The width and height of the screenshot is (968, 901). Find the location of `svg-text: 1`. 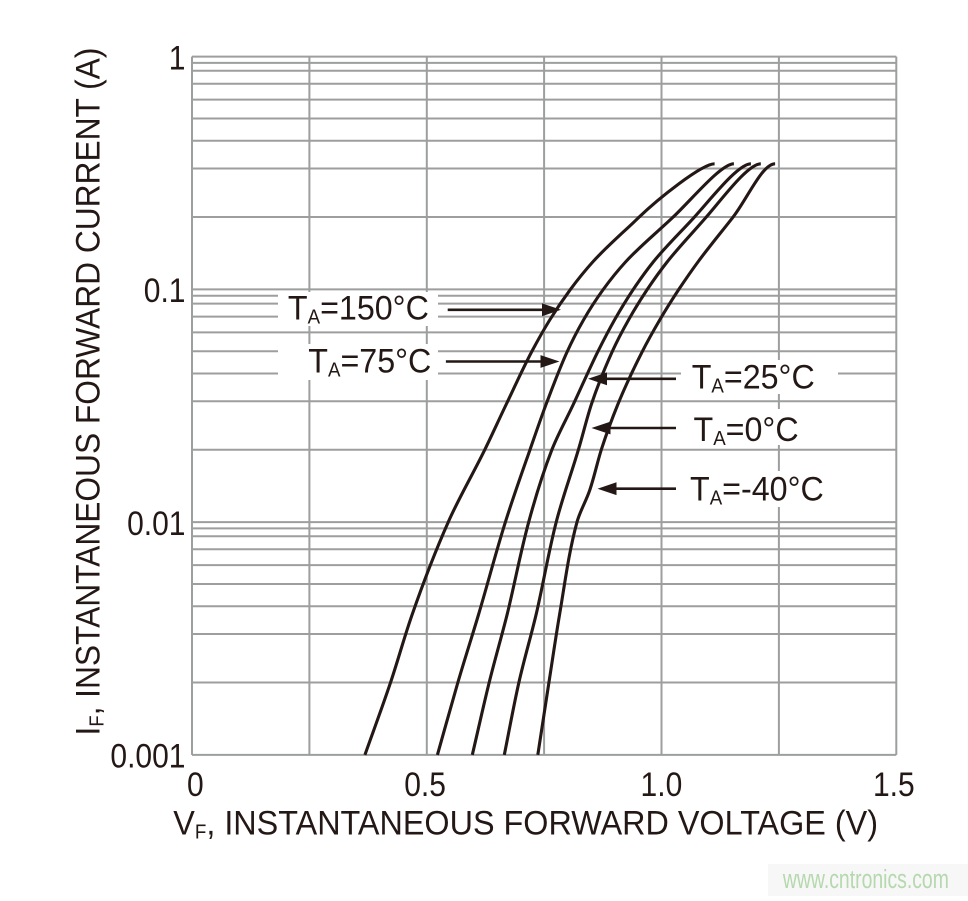

svg-text: 1 is located at coordinates (177, 57).